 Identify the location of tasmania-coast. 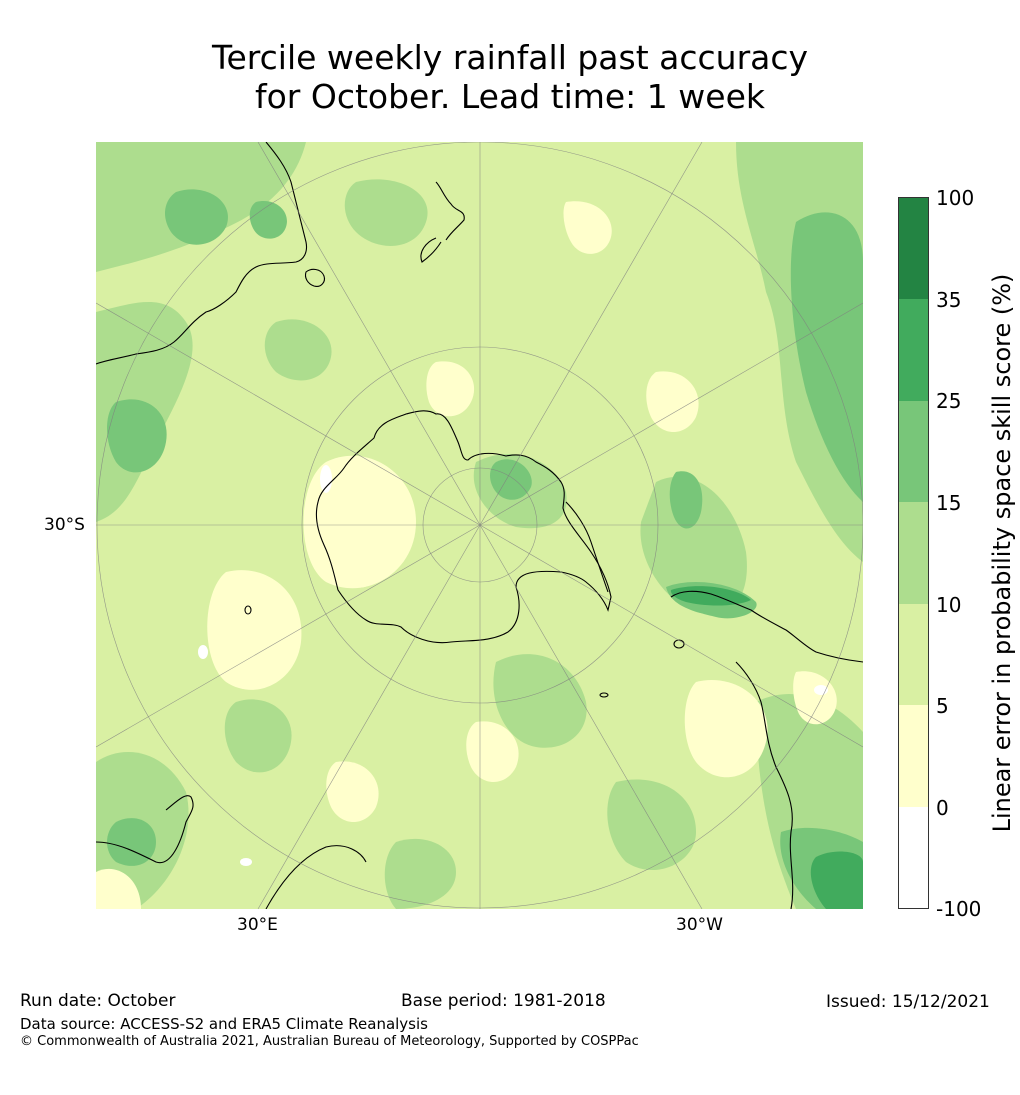
(314, 277).